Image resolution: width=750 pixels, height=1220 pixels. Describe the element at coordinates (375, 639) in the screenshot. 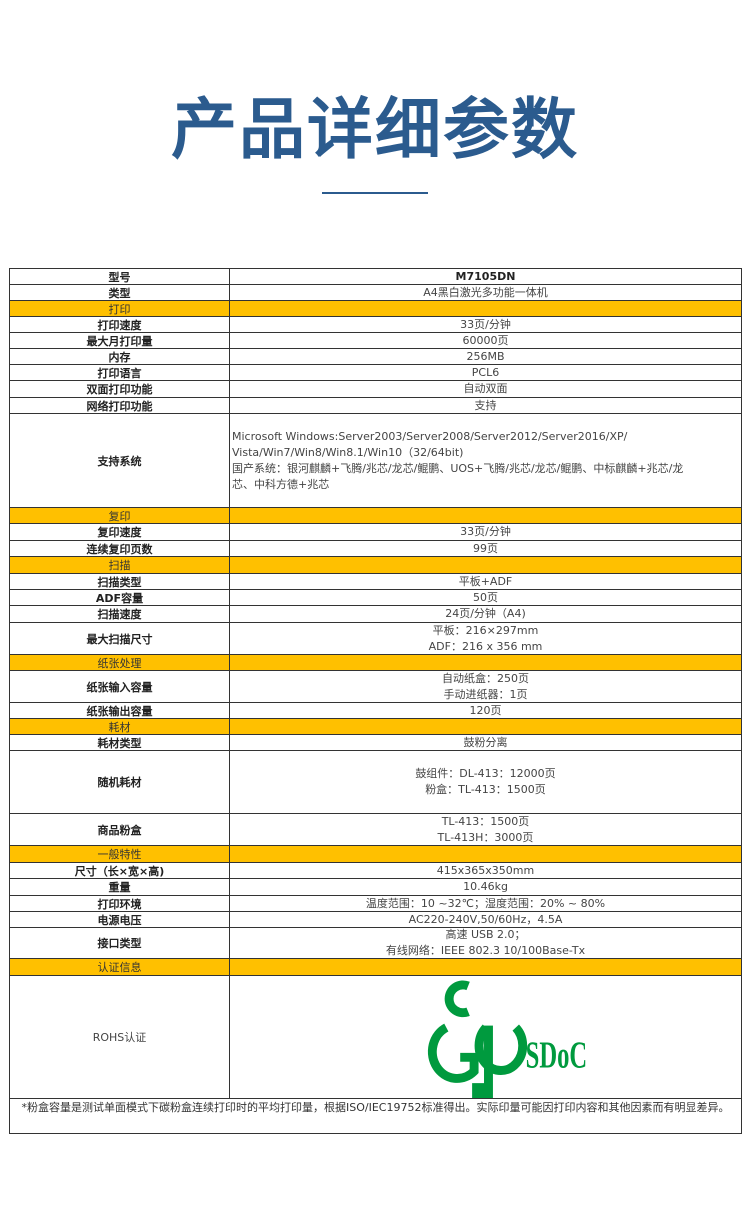

I see `spec-row: 最大扫描尺寸 平板：216×297mm ADF：216 x 356 mm` at that location.